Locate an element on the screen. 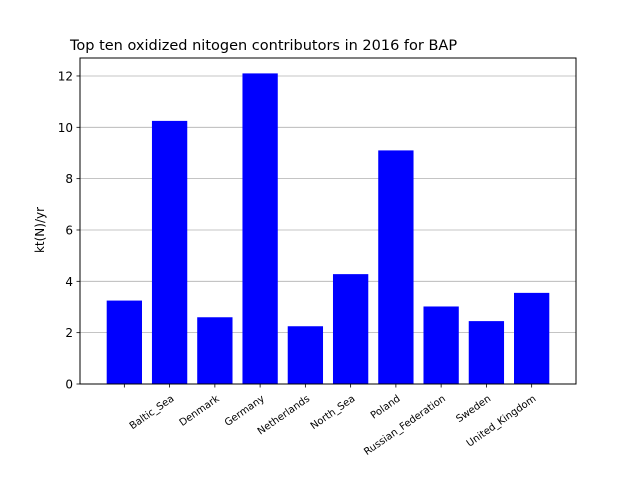 This screenshot has height=484, width=640. y-tick-label: 10 is located at coordinates (65, 128).